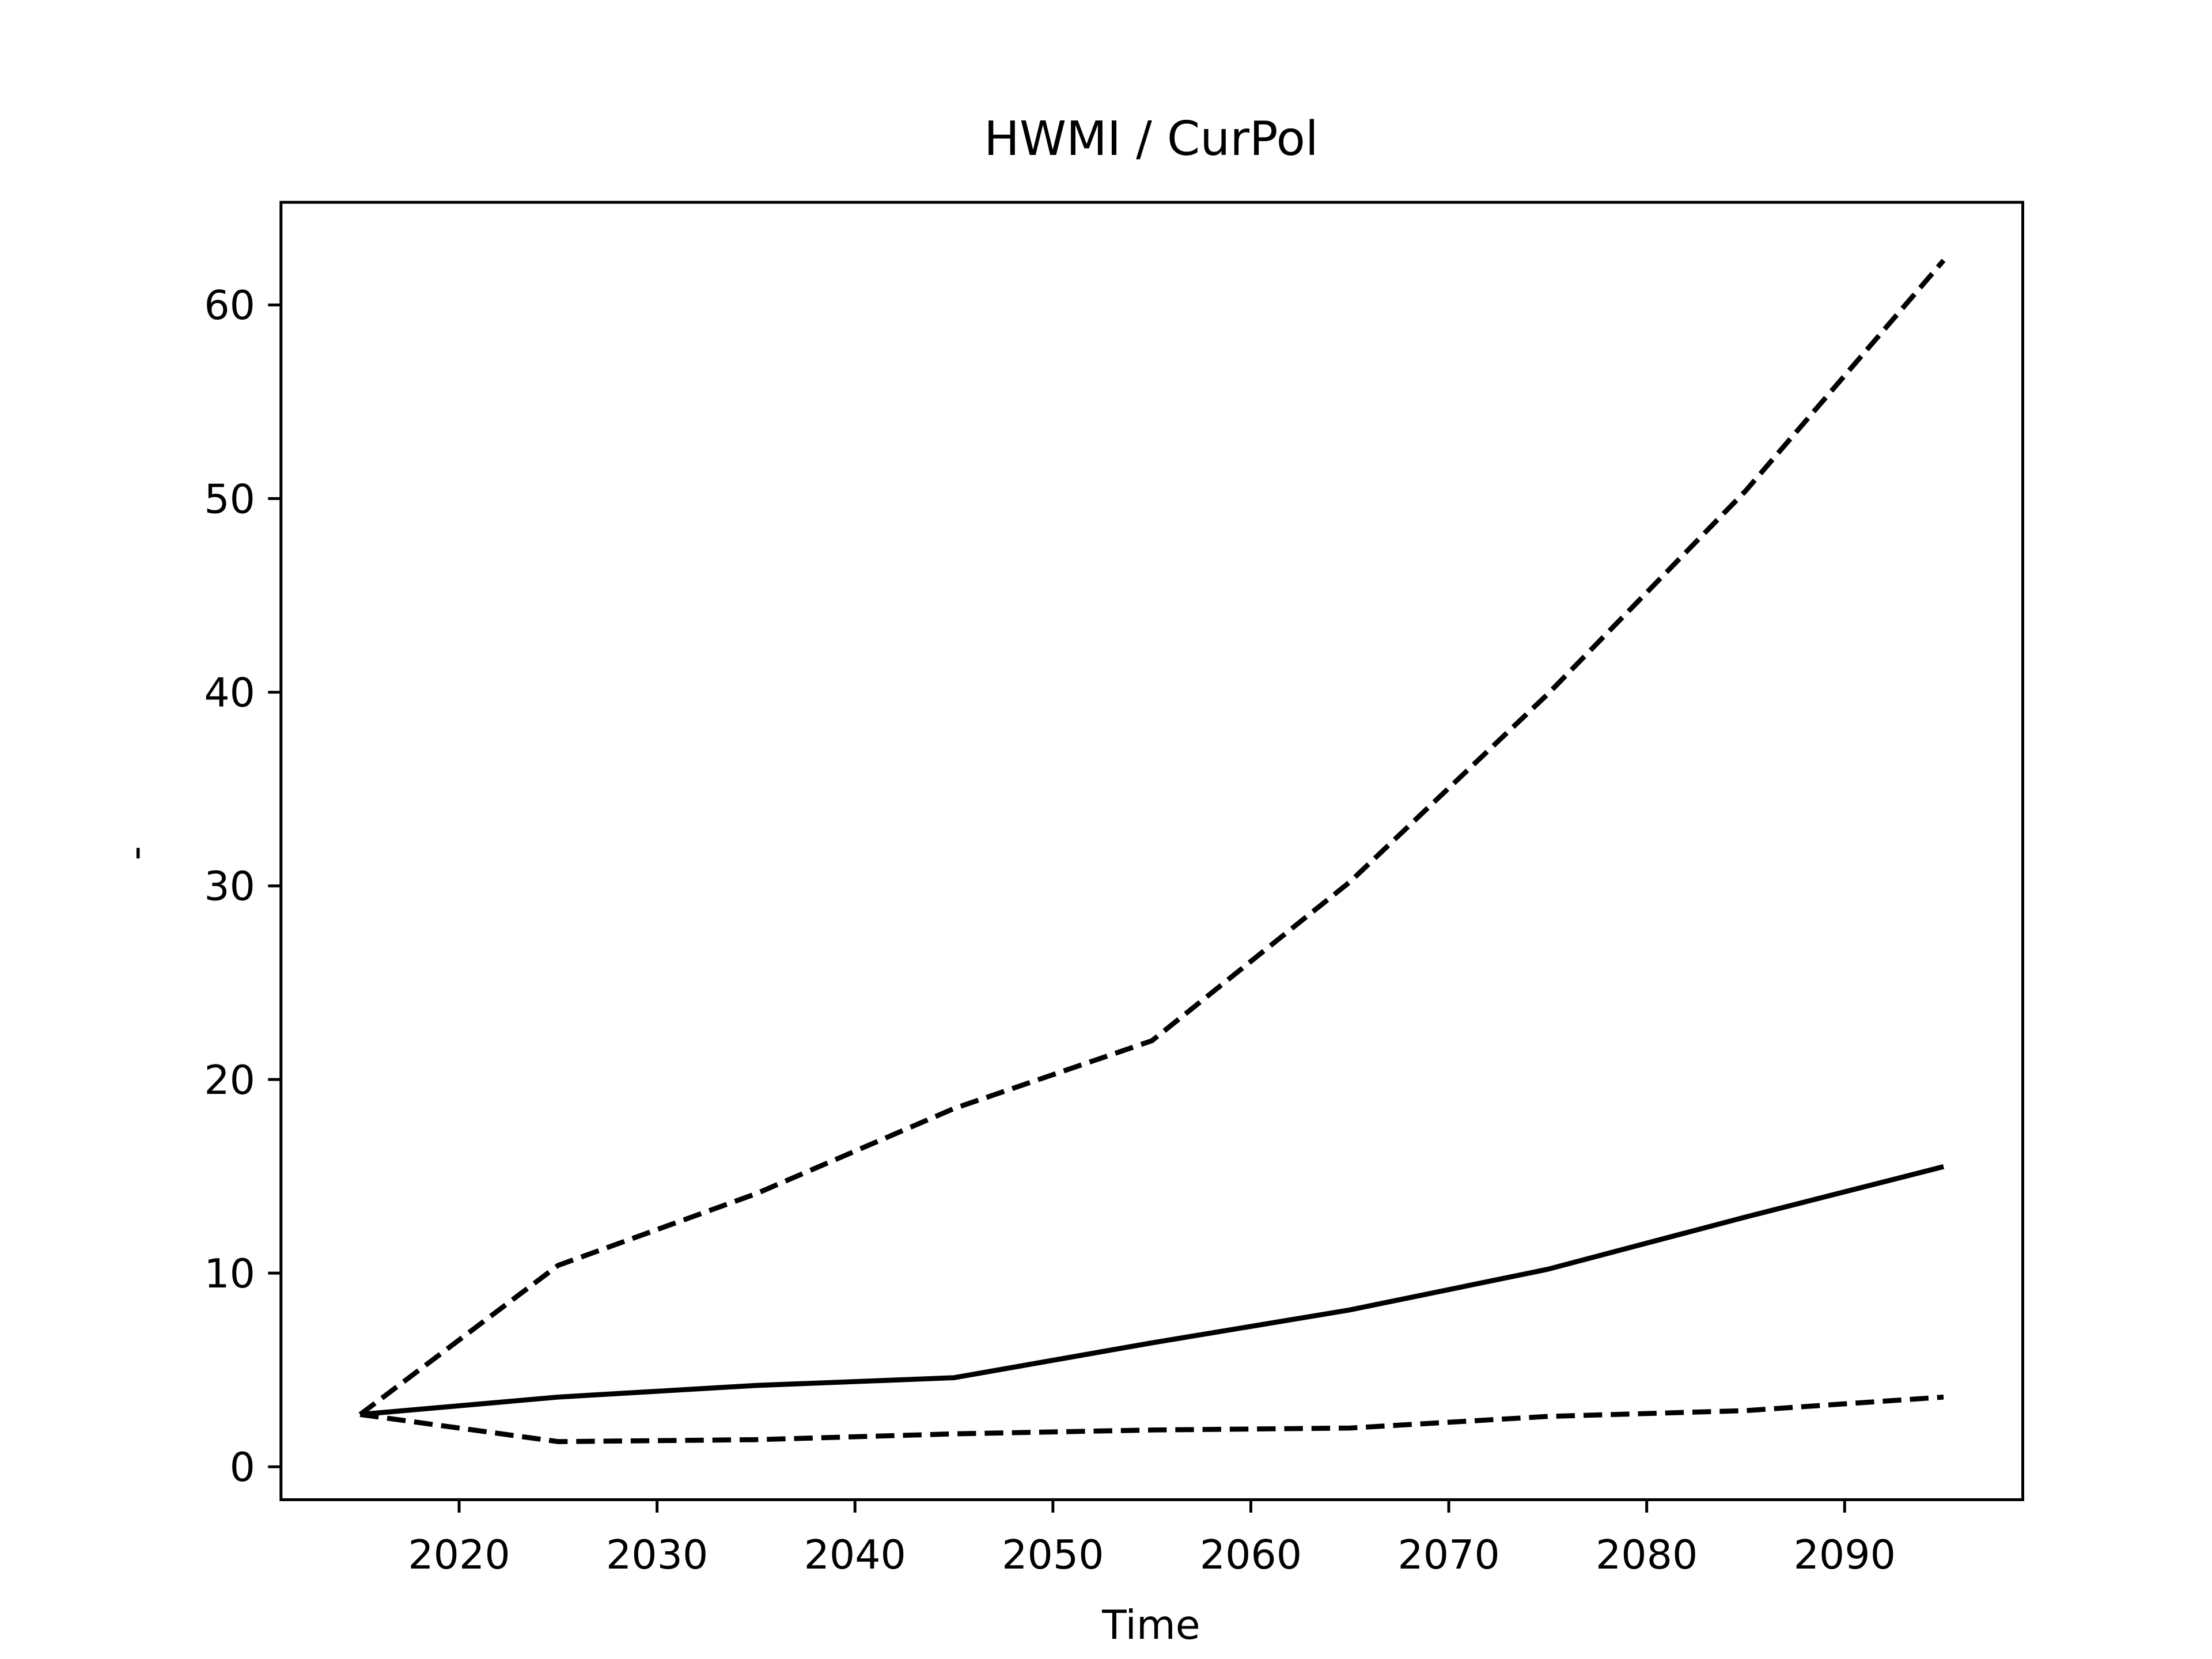  What do you see at coordinates (1845, 1555) in the screenshot?
I see `x-tick-label: 2090` at bounding box center [1845, 1555].